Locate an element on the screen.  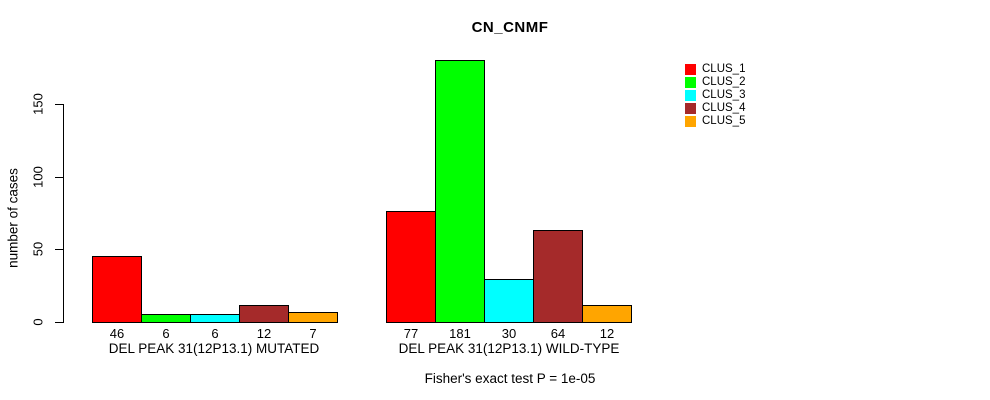
bar-clus_1-group1 is located at coordinates (117, 289).